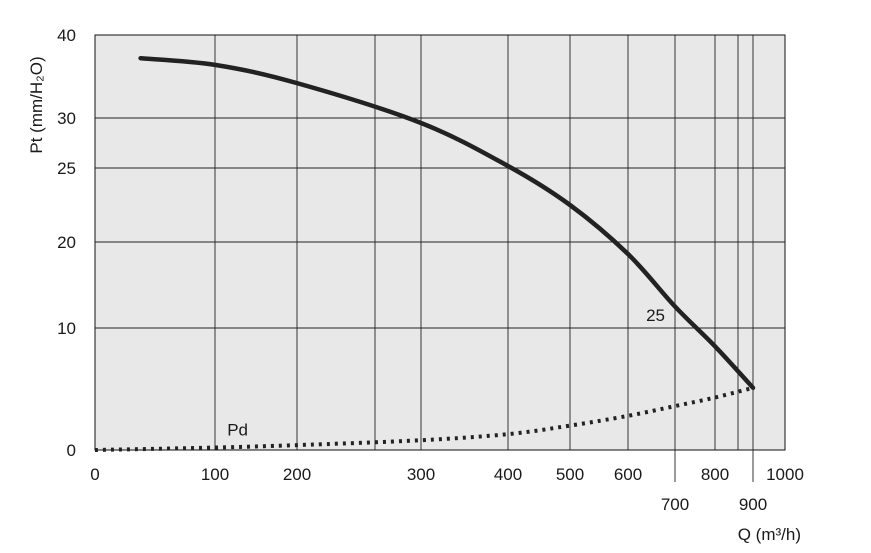 The height and width of the screenshot is (553, 871). I want to click on x-tick-label: 500, so click(570, 474).